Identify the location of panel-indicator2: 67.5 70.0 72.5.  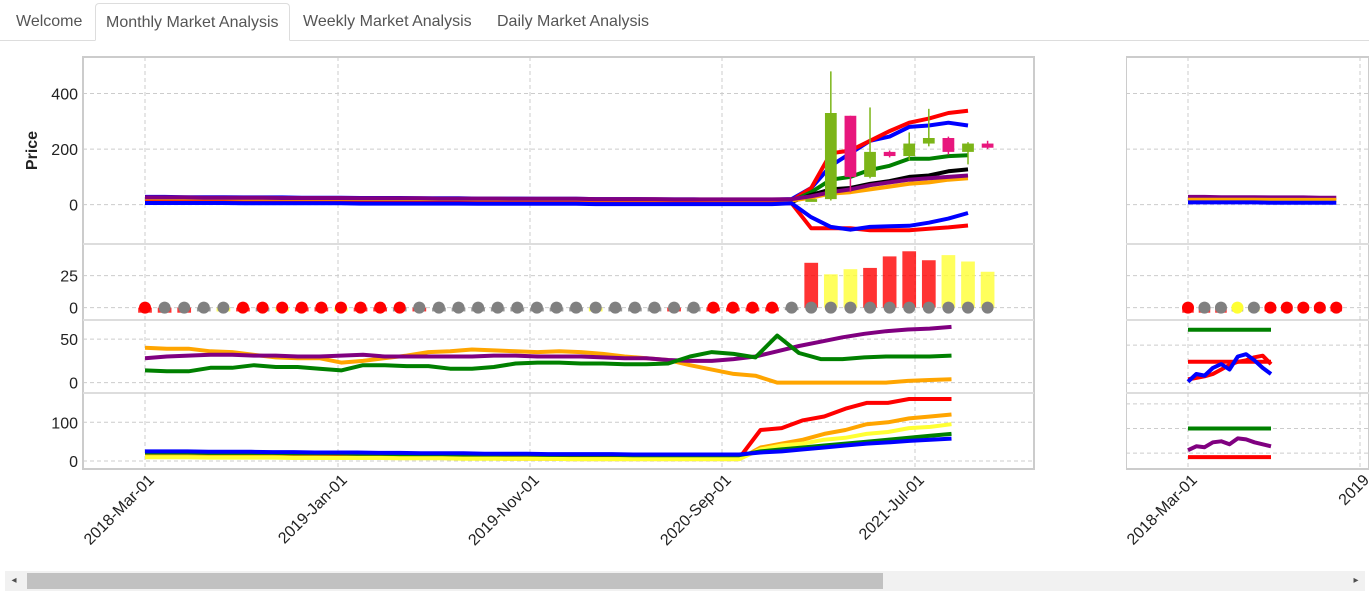
(1229, 430).